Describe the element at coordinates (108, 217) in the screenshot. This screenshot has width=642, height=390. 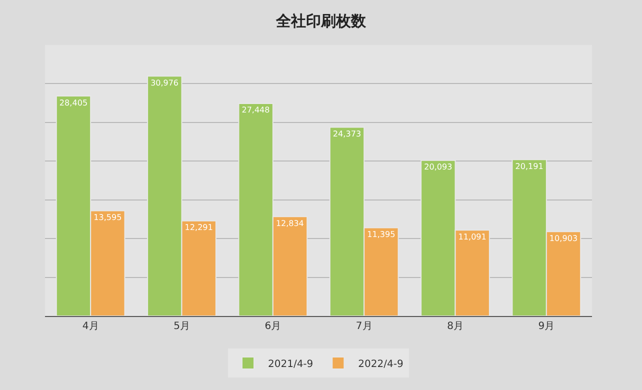
I see `data-label: 13,595` at that location.